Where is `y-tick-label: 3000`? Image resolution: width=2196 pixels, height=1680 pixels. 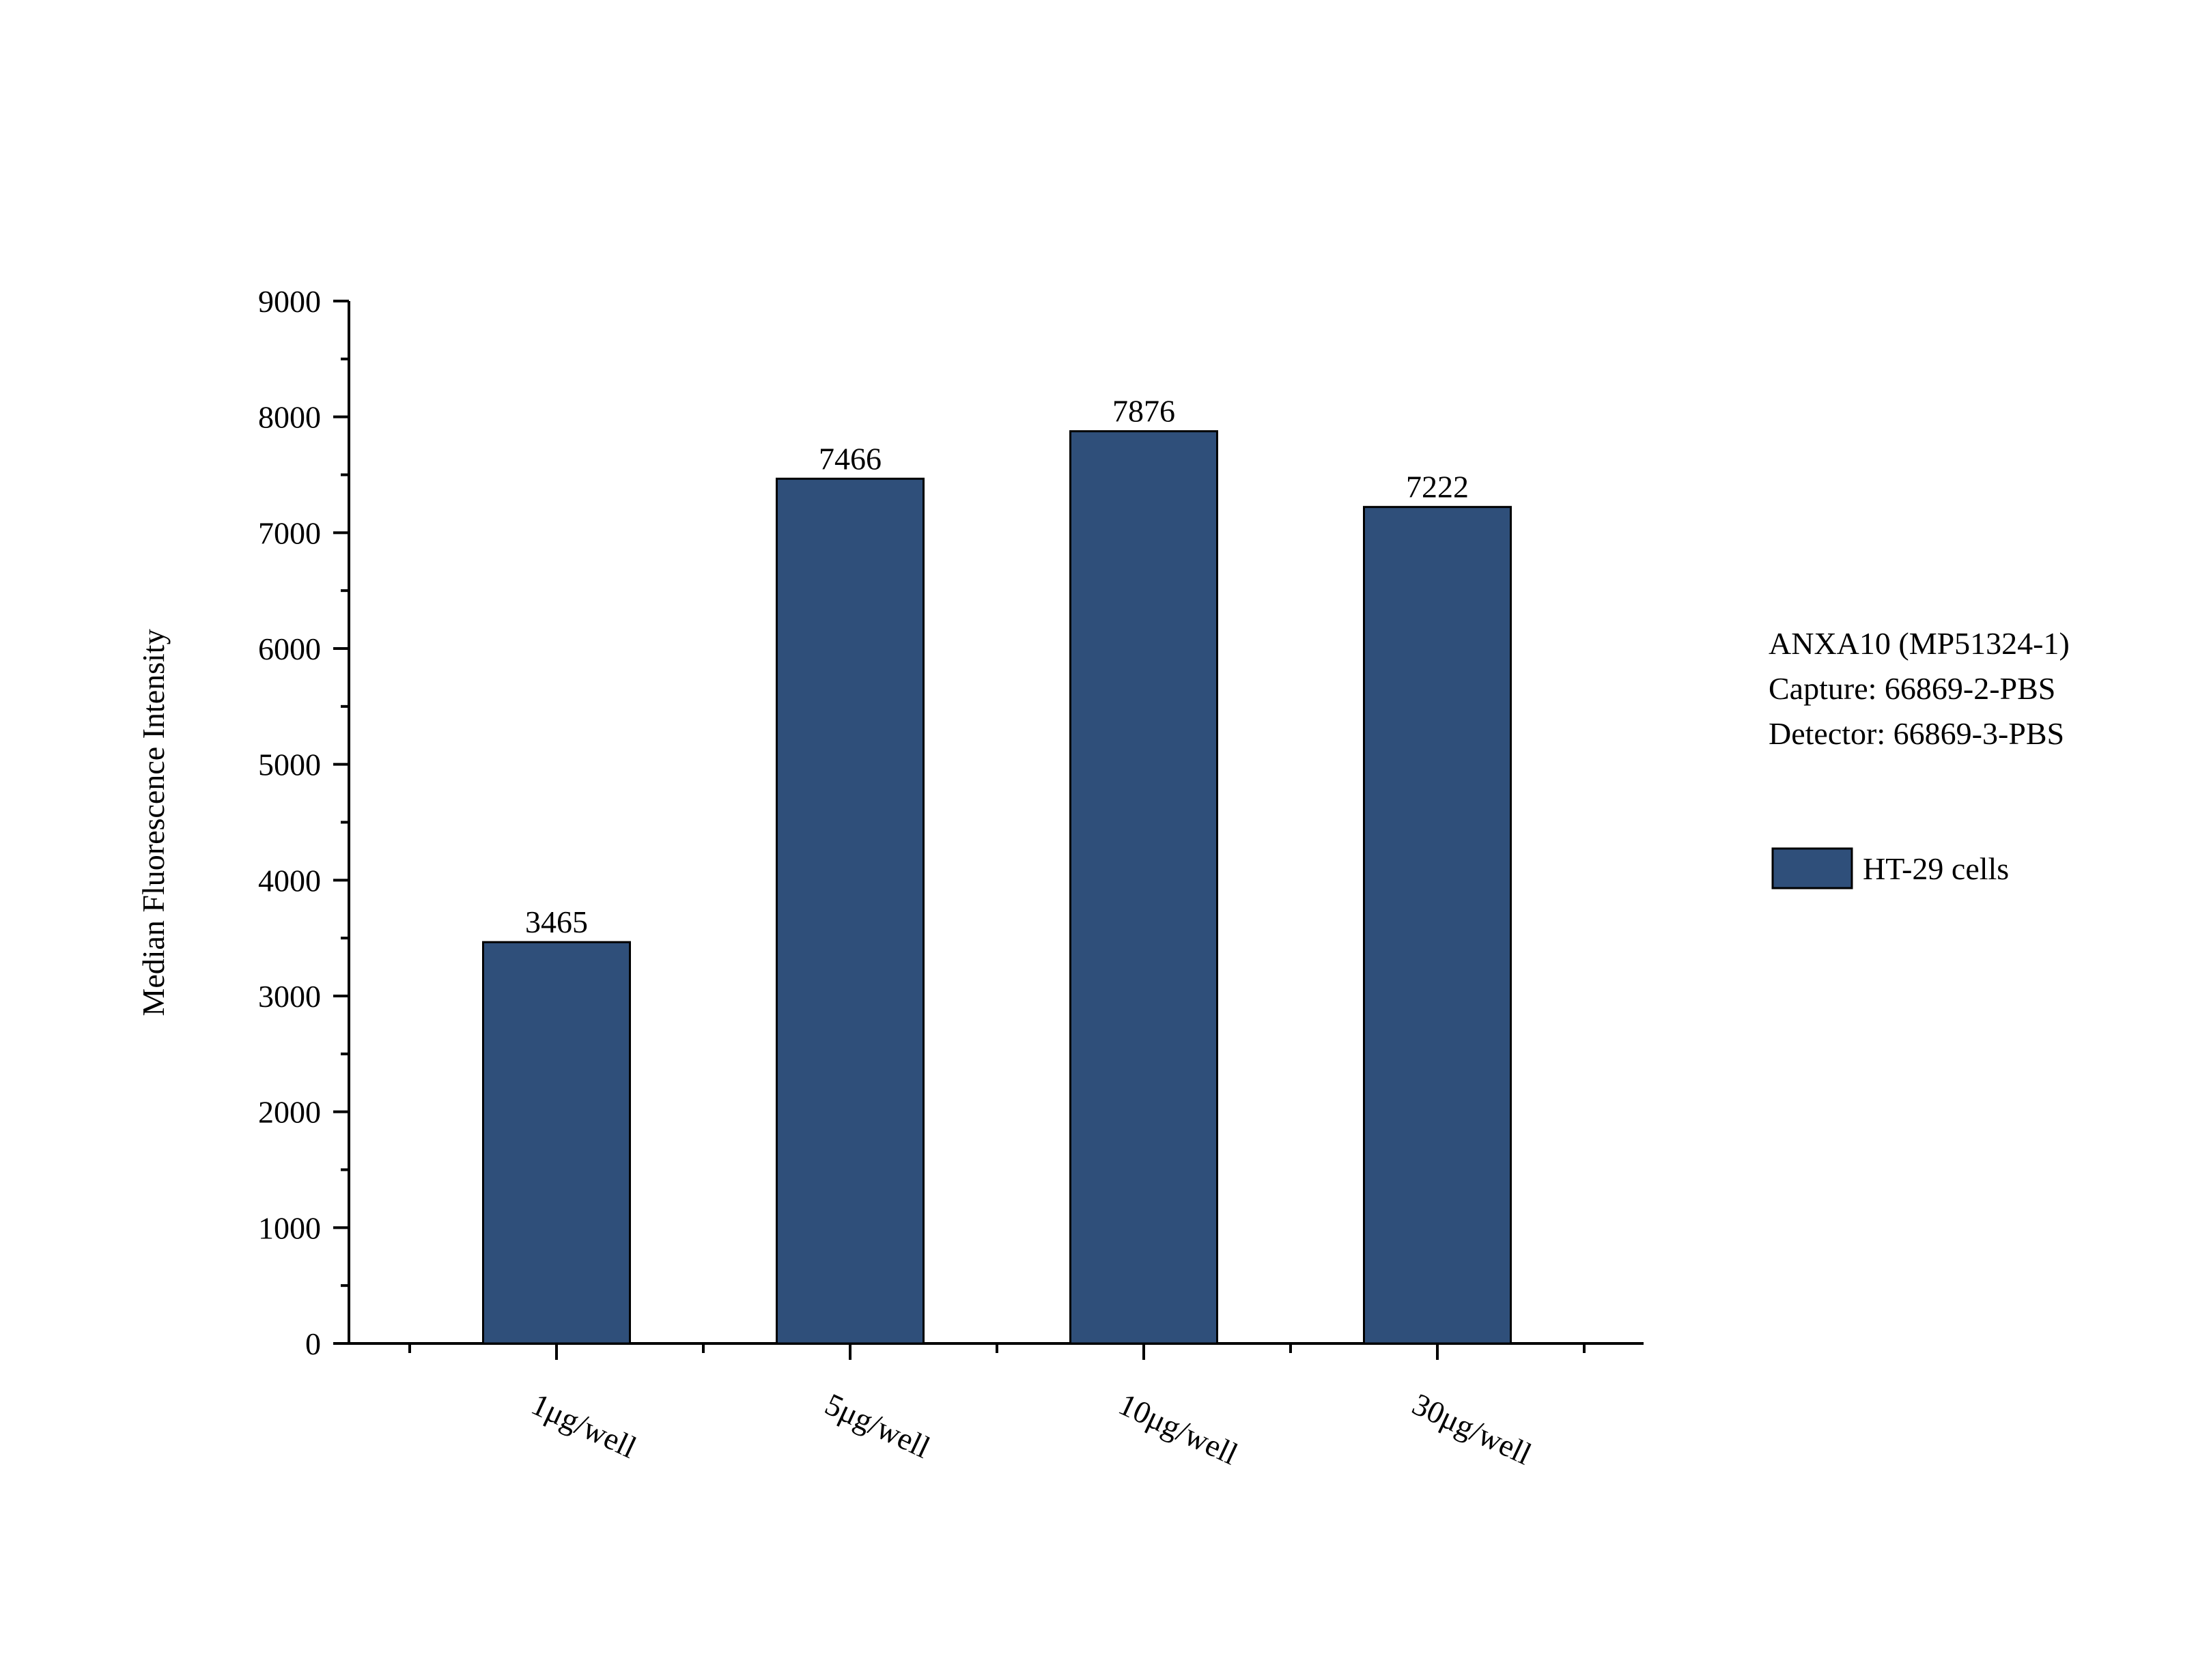
y-tick-label: 3000 is located at coordinates (290, 996).